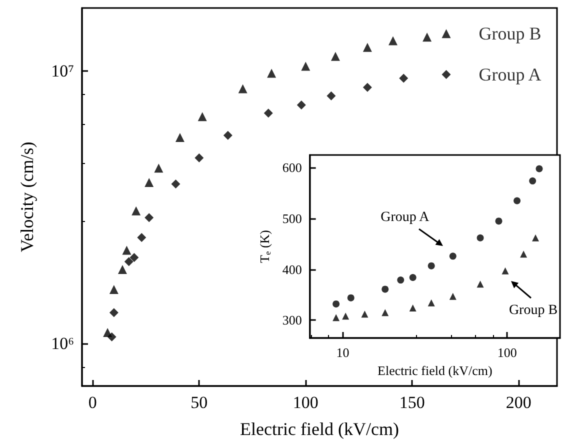  What do you see at coordinates (510, 74) in the screenshot?
I see `series-label: Group A` at bounding box center [510, 74].